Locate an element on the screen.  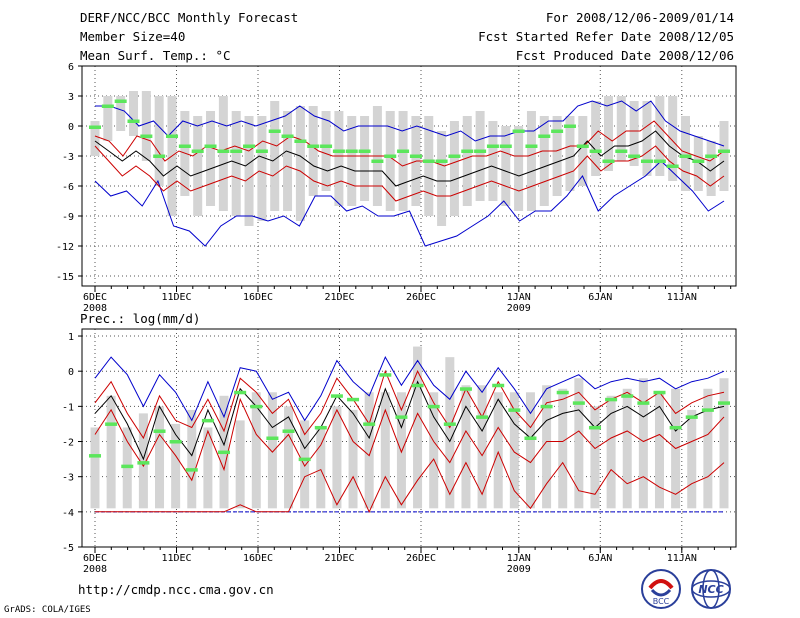
lower-std-series is located at coordinates (409, 439).